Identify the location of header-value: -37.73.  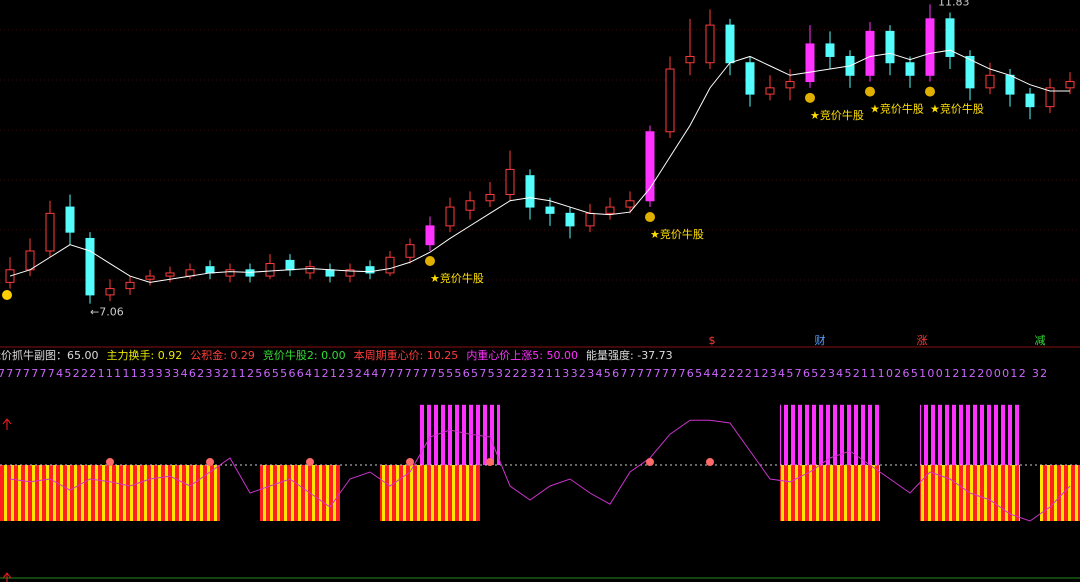
(654, 355).